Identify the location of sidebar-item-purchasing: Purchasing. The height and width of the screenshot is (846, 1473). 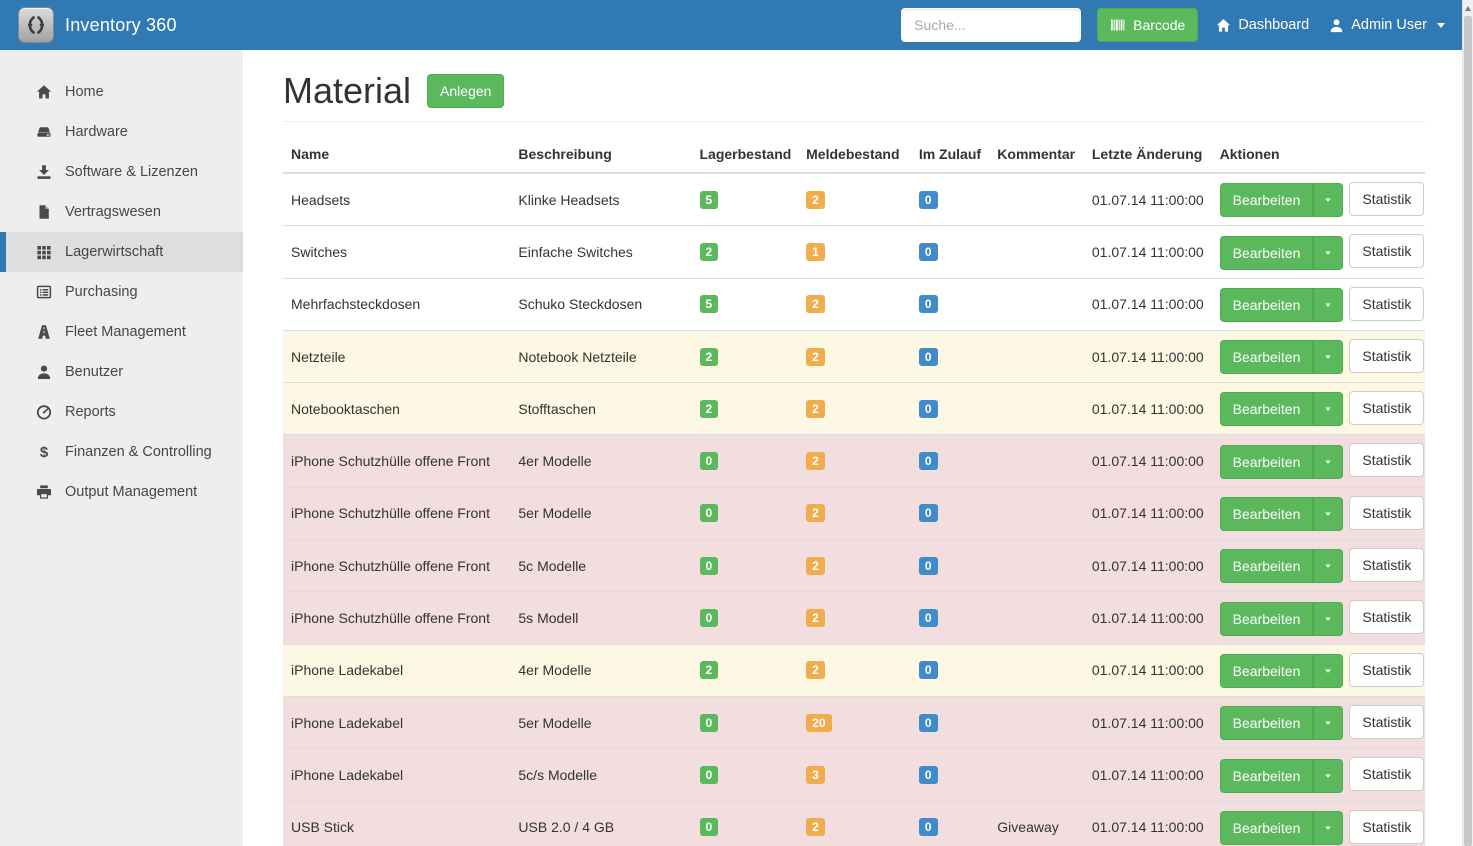
(121, 292).